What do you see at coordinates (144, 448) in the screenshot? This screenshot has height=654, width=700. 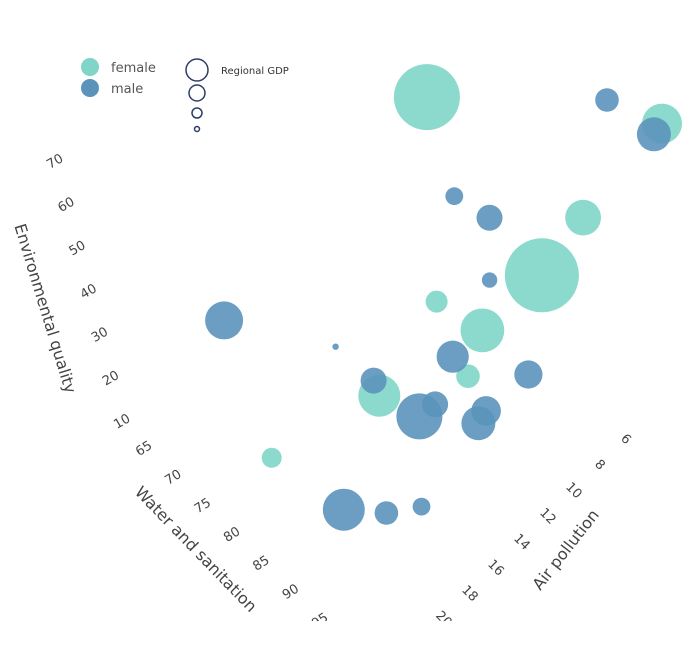 I see `x-axis-tick-label: 65` at bounding box center [144, 448].